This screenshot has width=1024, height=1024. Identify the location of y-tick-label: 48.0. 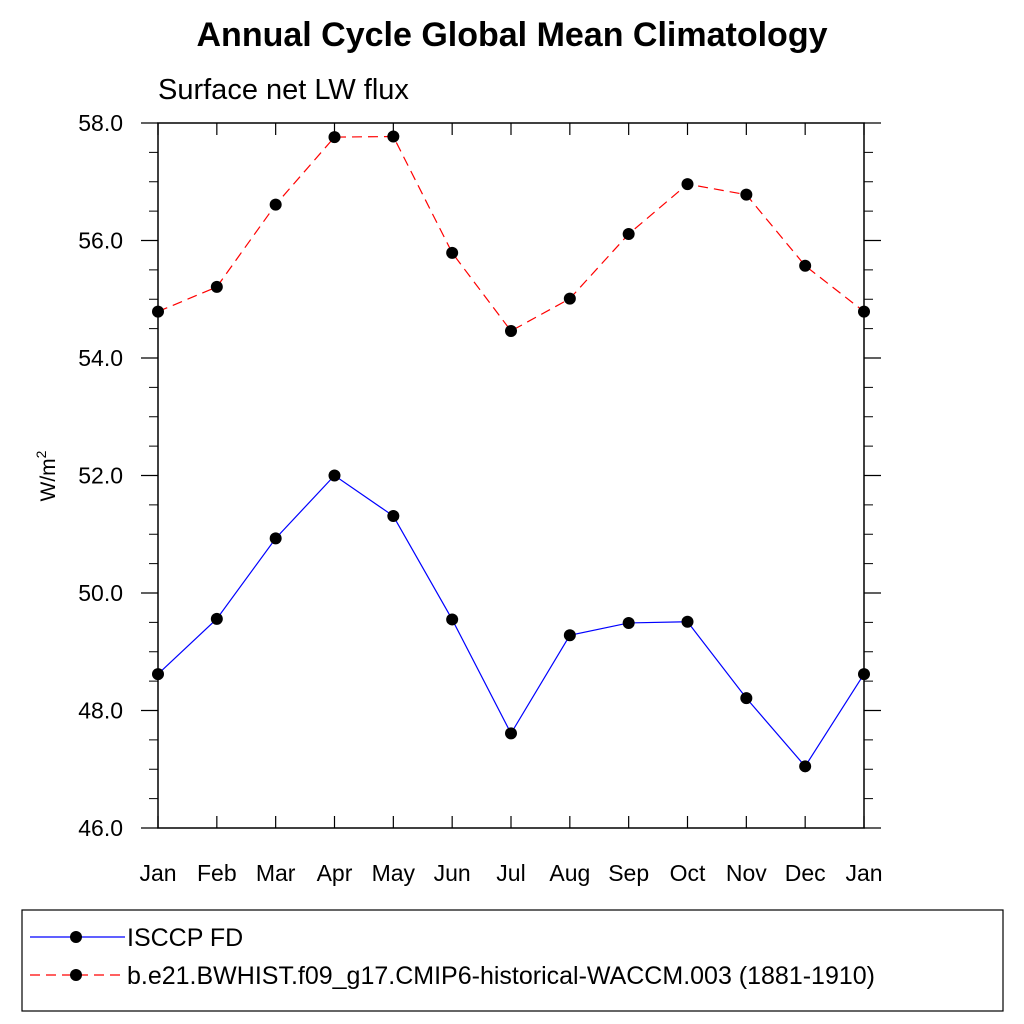
(100, 711).